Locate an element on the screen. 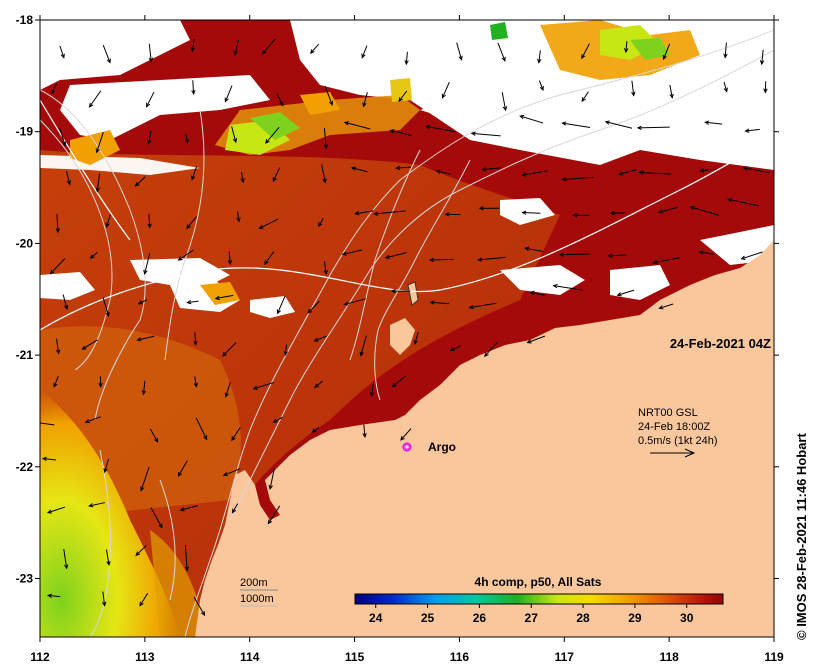 The width and height of the screenshot is (818, 672). lat-tick-label: -18 is located at coordinates (25, 20).